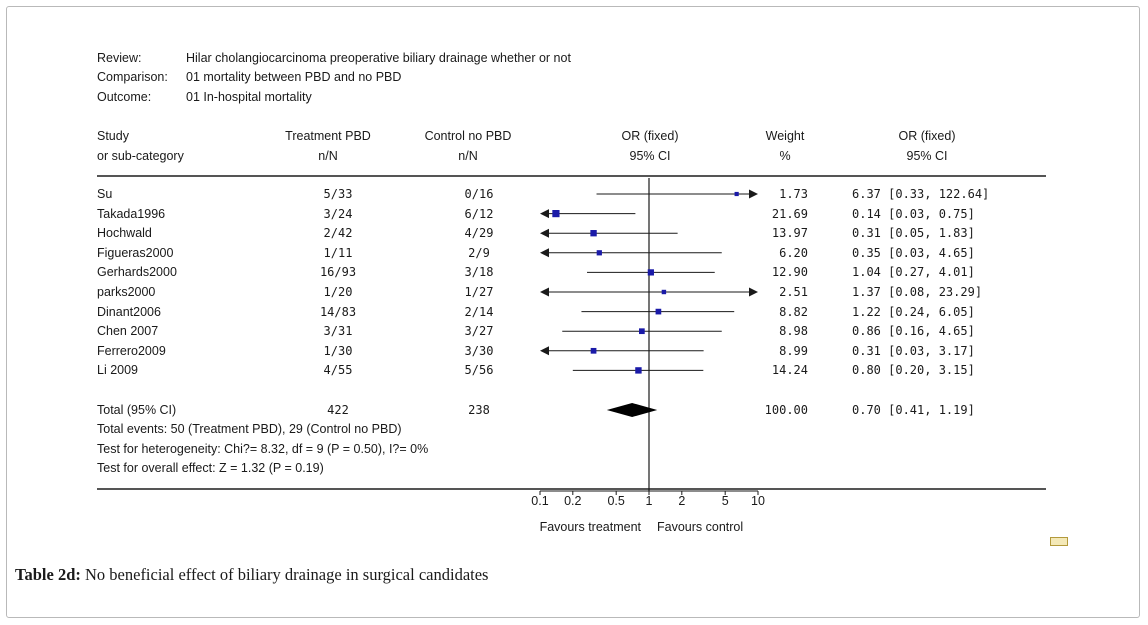 The width and height of the screenshot is (1148, 625). I want to click on study-weight: 14.24, so click(789, 370).